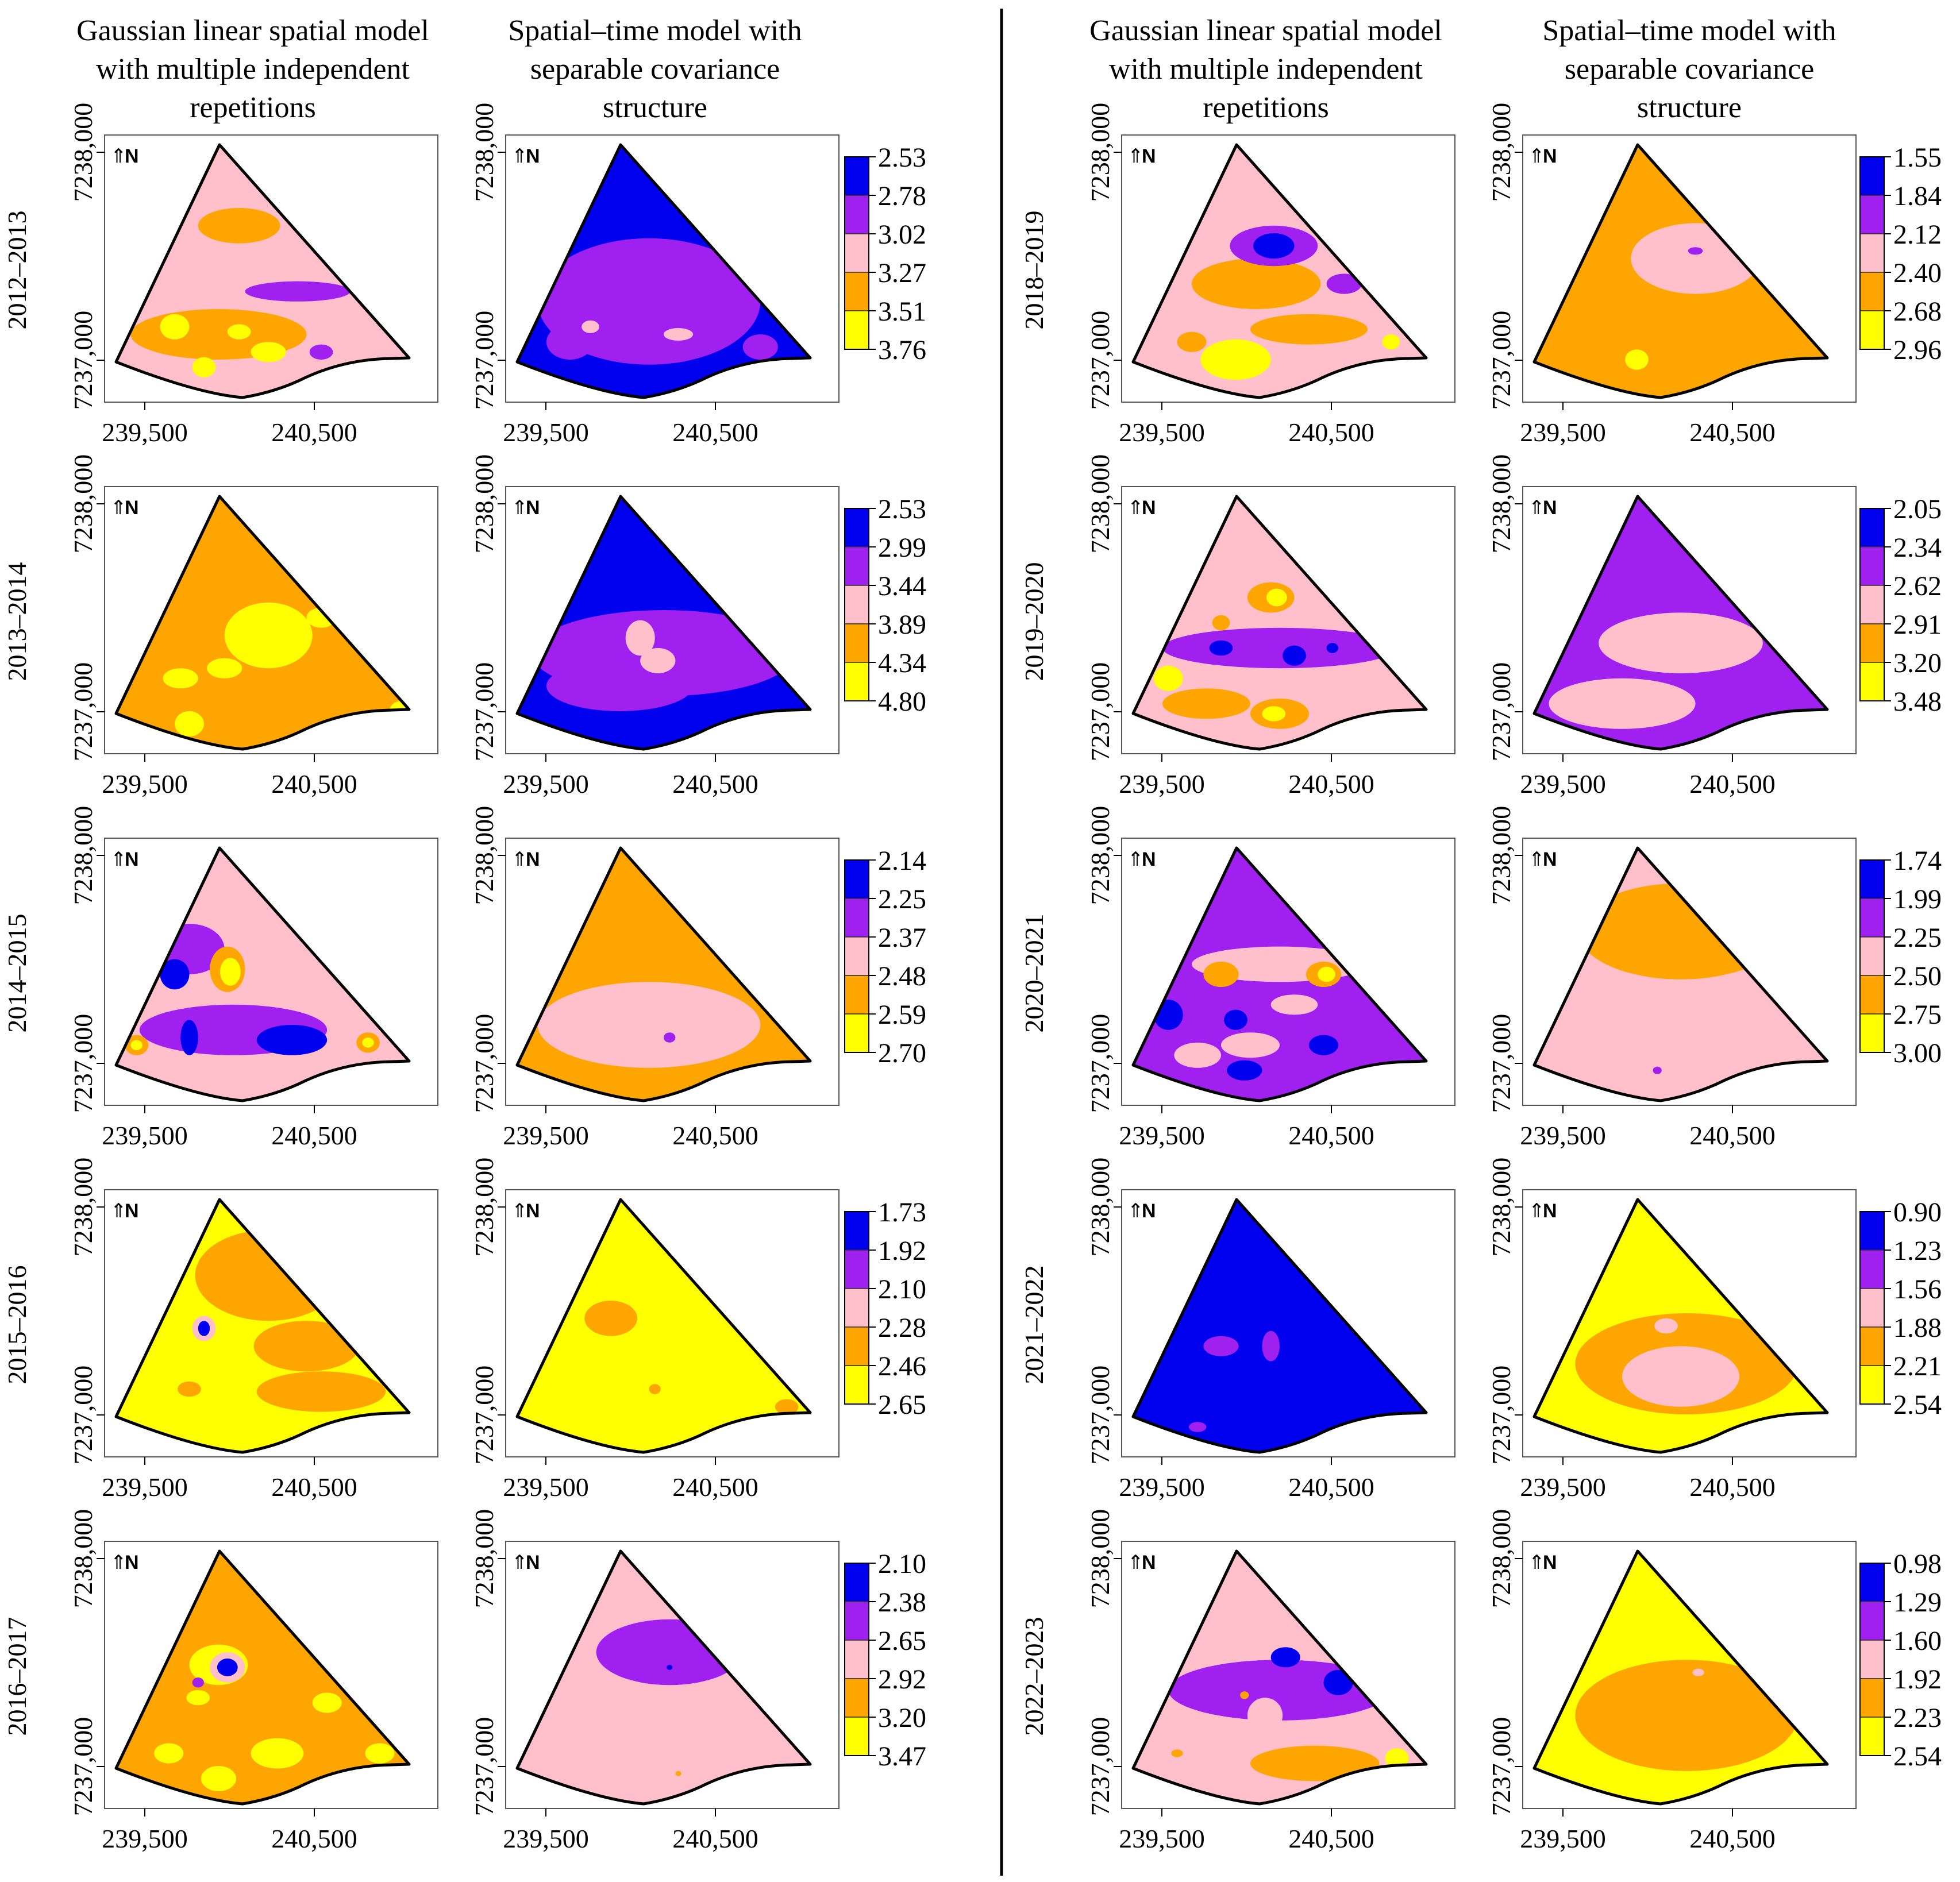 Image resolution: width=1960 pixels, height=1882 pixels. What do you see at coordinates (1917, 1564) in the screenshot?
I see `legend-value: 0.98` at bounding box center [1917, 1564].